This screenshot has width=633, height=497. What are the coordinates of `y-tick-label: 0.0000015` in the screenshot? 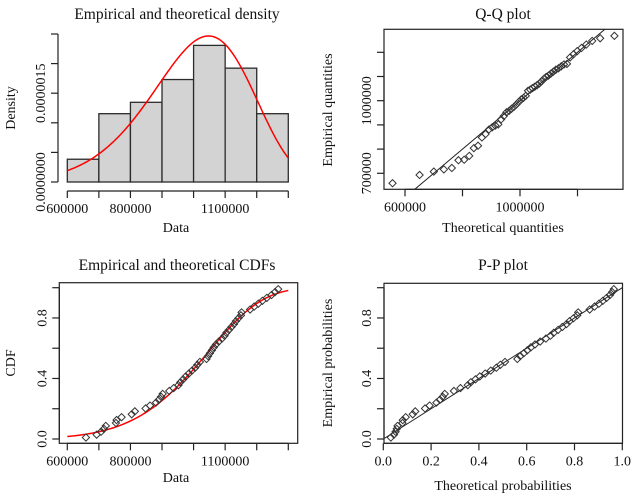 It's located at (41, 93).